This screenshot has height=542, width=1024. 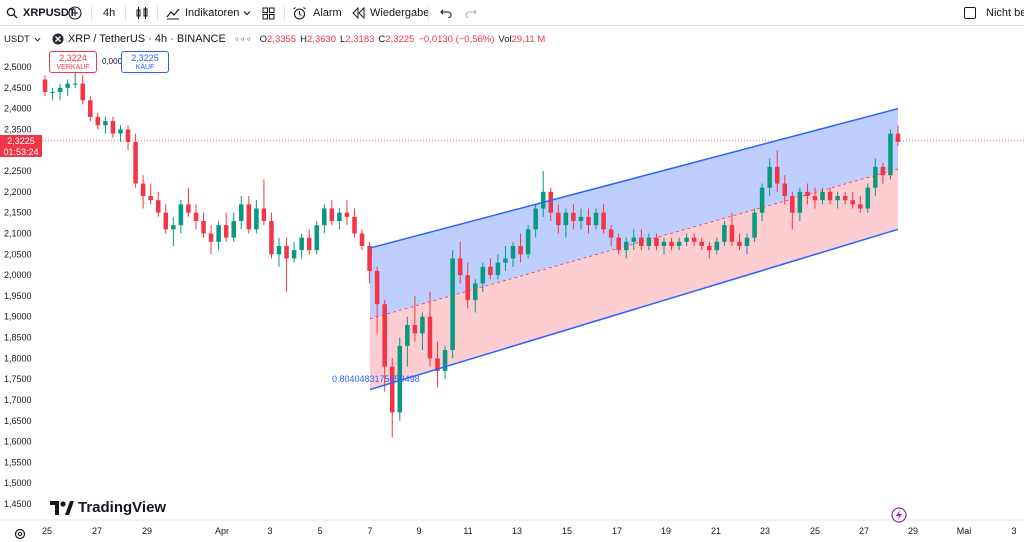 What do you see at coordinates (97, 531) in the screenshot?
I see `x-tick-label: 27` at bounding box center [97, 531].